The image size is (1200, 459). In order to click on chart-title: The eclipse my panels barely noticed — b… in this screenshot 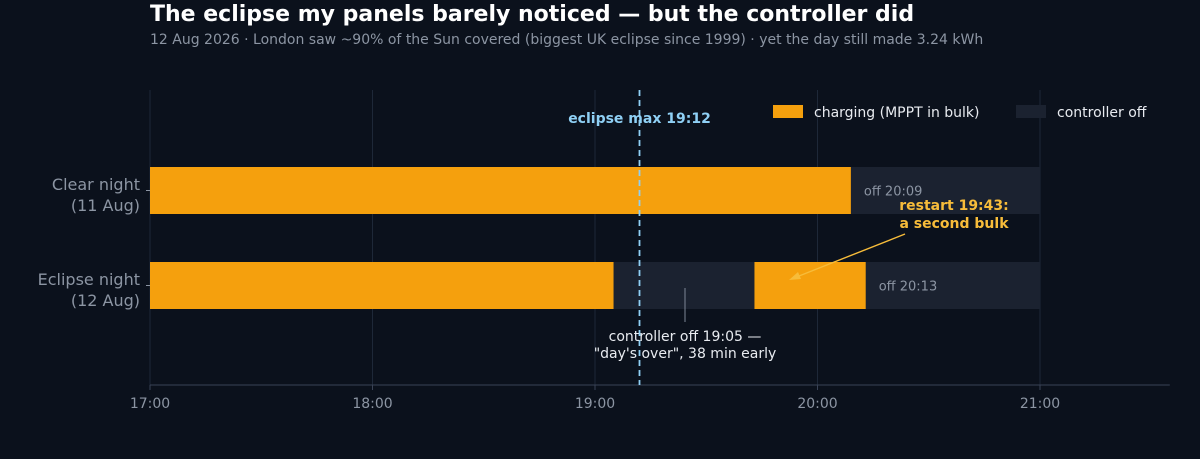, I will do `click(532, 14)`.